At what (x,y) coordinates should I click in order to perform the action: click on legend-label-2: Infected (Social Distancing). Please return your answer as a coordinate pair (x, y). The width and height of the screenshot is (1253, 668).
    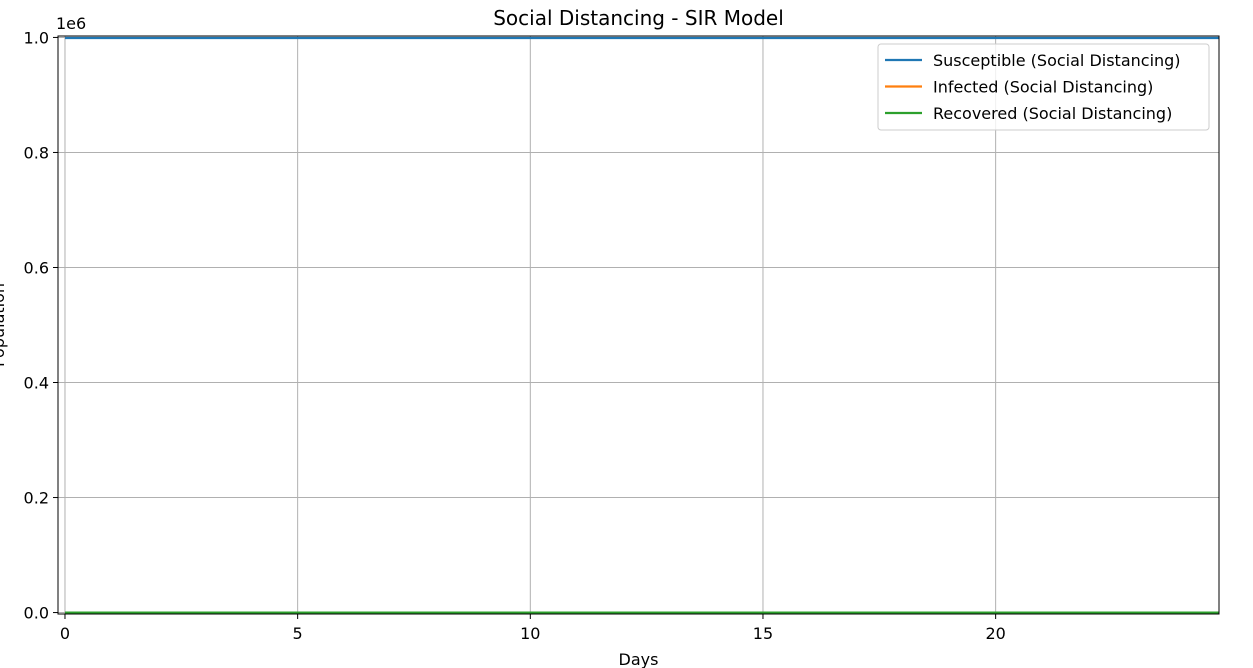
    Looking at the image, I should click on (1043, 87).